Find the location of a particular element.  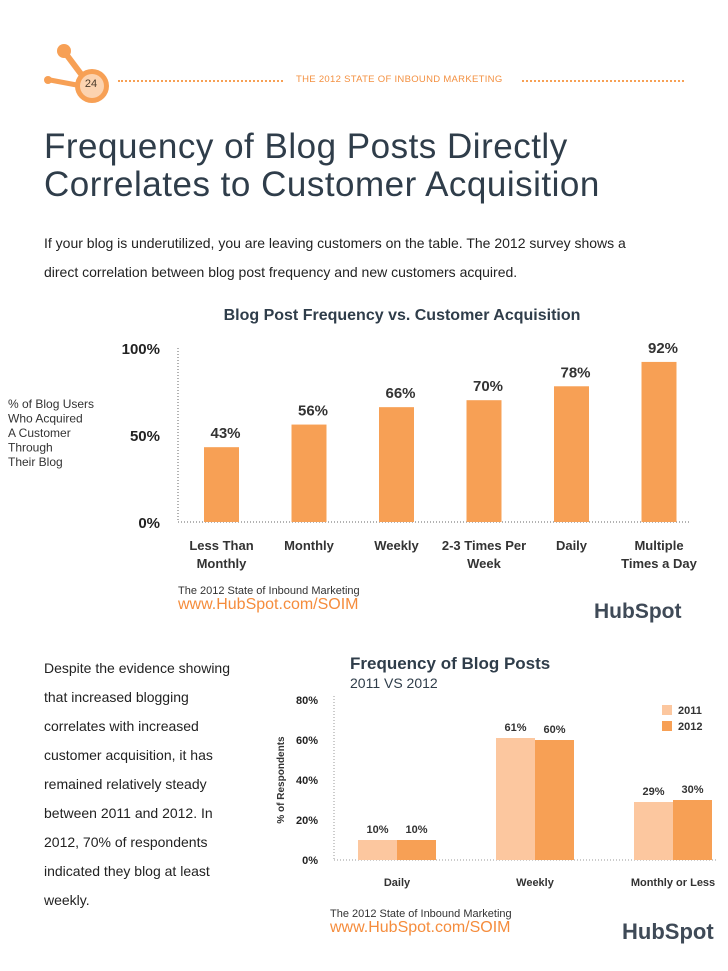

data-label: 29% is located at coordinates (653, 792).